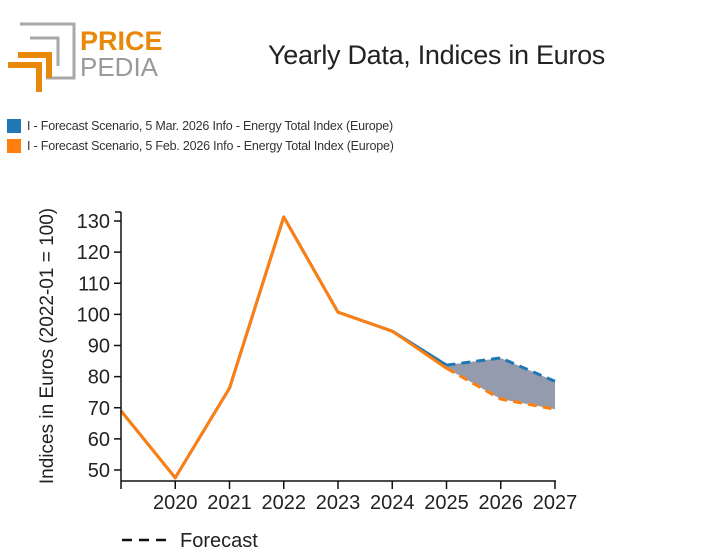 The width and height of the screenshot is (712, 555). I want to click on logo-price: PRICE, so click(121, 41).